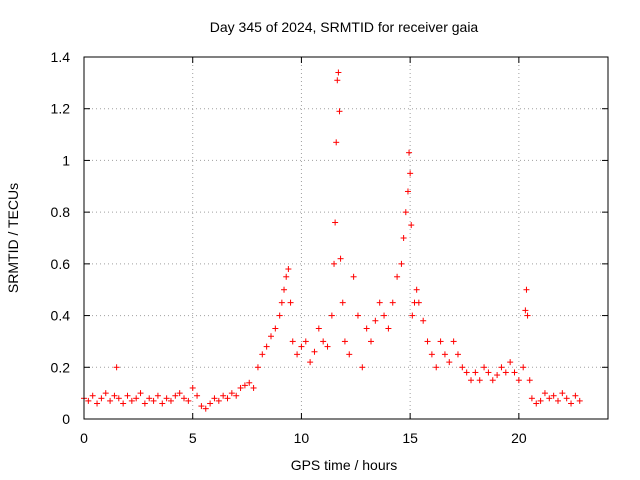  I want to click on y-tick-label: 1.2, so click(61, 109).